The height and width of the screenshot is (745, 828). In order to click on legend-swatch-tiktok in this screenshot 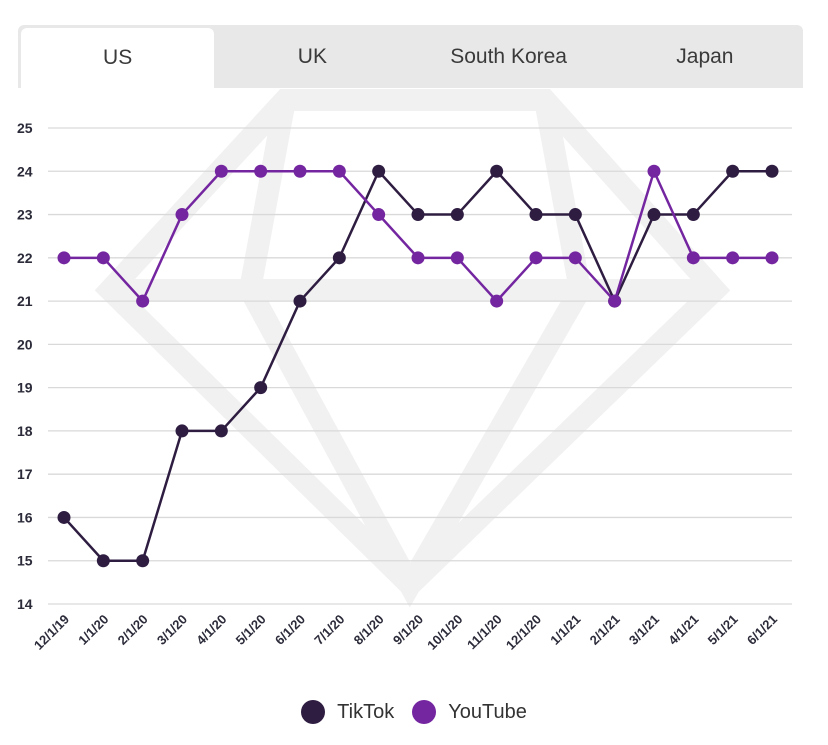, I will do `click(313, 712)`.